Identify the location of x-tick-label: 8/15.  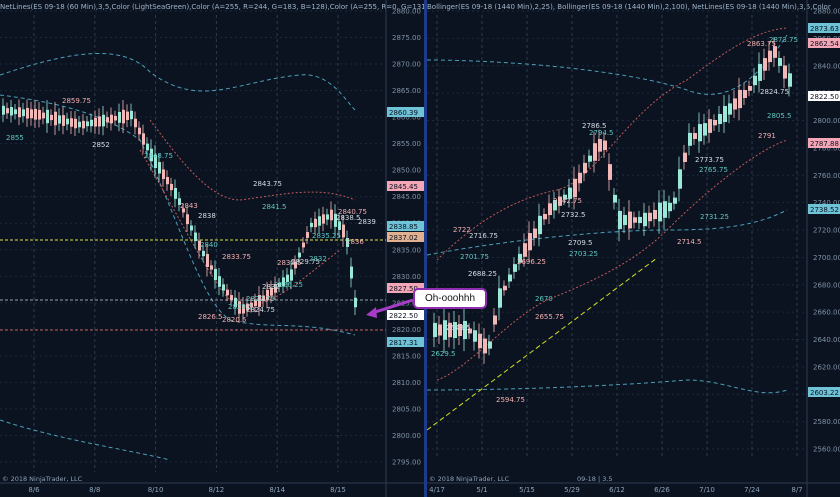
(338, 490).